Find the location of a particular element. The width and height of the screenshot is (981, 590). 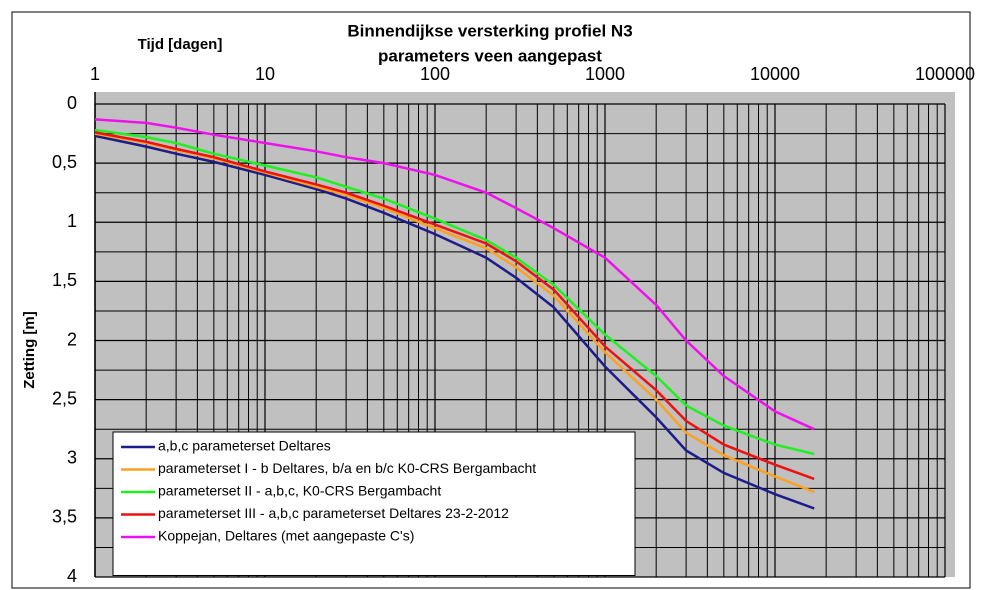

x-tick-label: 100 is located at coordinates (435, 74).